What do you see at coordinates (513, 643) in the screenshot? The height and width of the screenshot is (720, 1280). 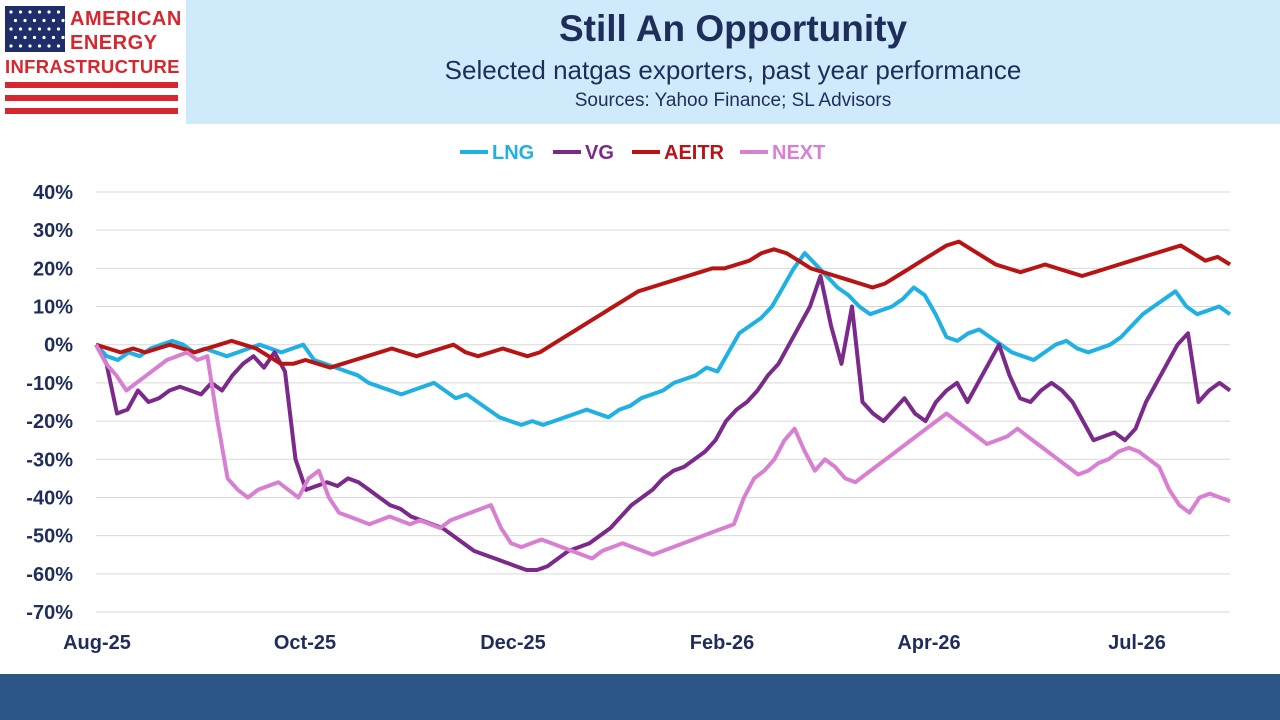 I see `x-tick-label: Dec-25` at bounding box center [513, 643].